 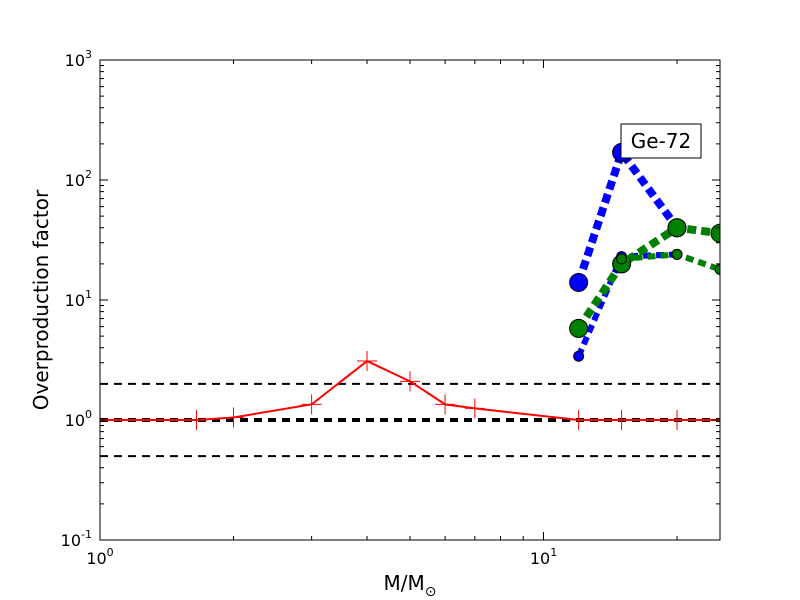 I want to click on y-tick-label-2: 10¹, so click(x=78, y=299).